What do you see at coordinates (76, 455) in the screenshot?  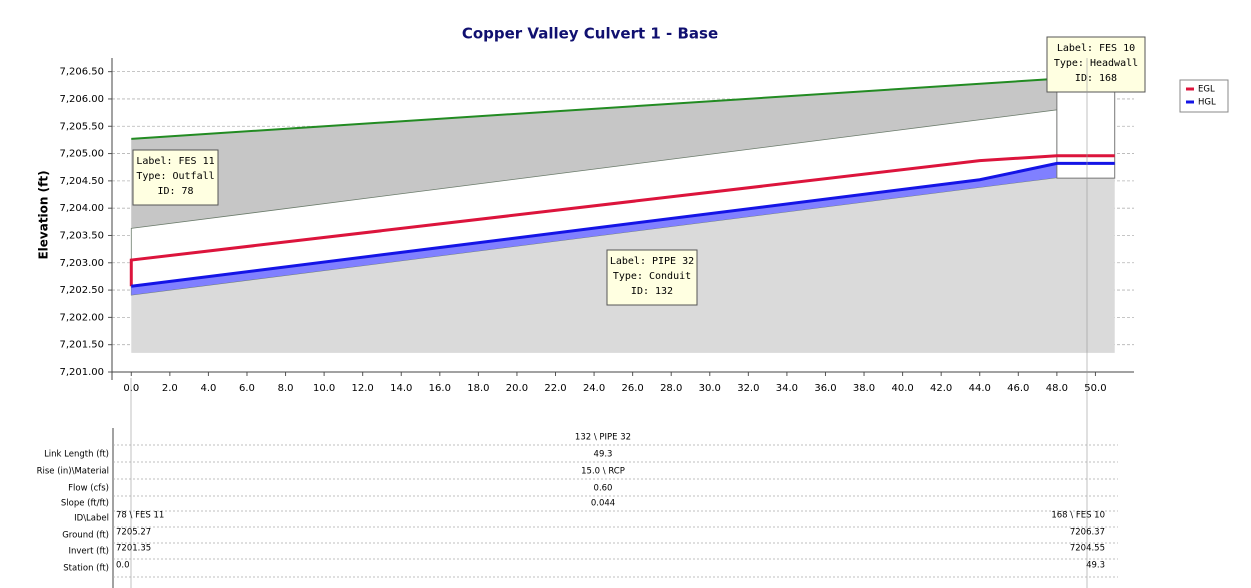 I see `row-label: Link Length (ft)` at bounding box center [76, 455].